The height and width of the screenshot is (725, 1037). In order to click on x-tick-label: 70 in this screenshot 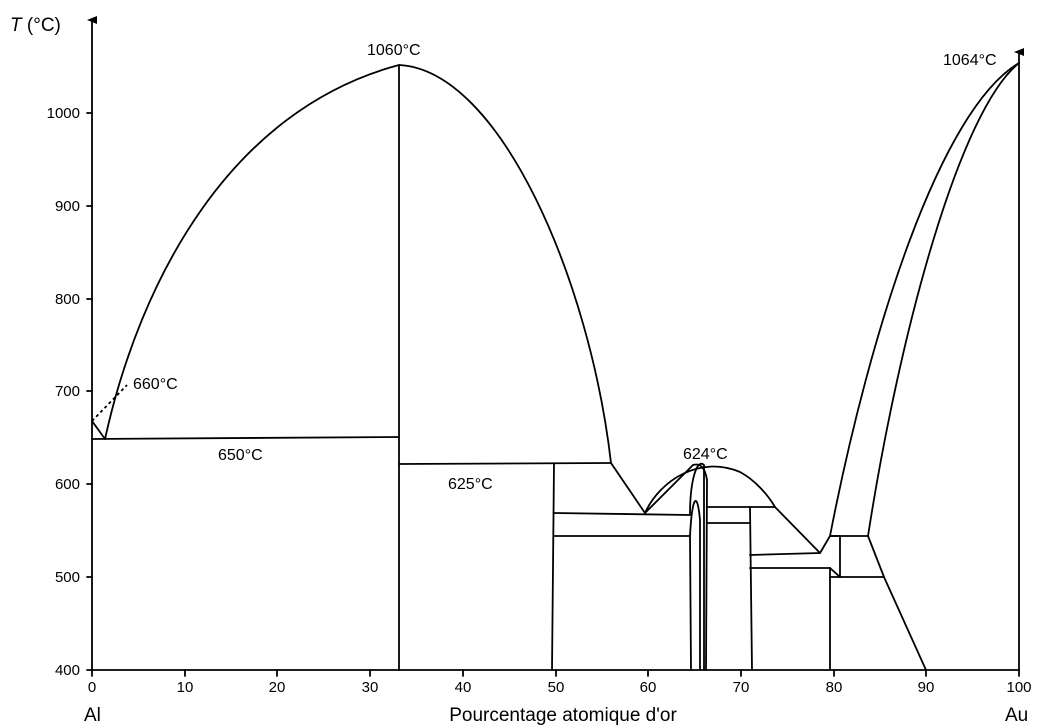, I will do `click(741, 687)`.